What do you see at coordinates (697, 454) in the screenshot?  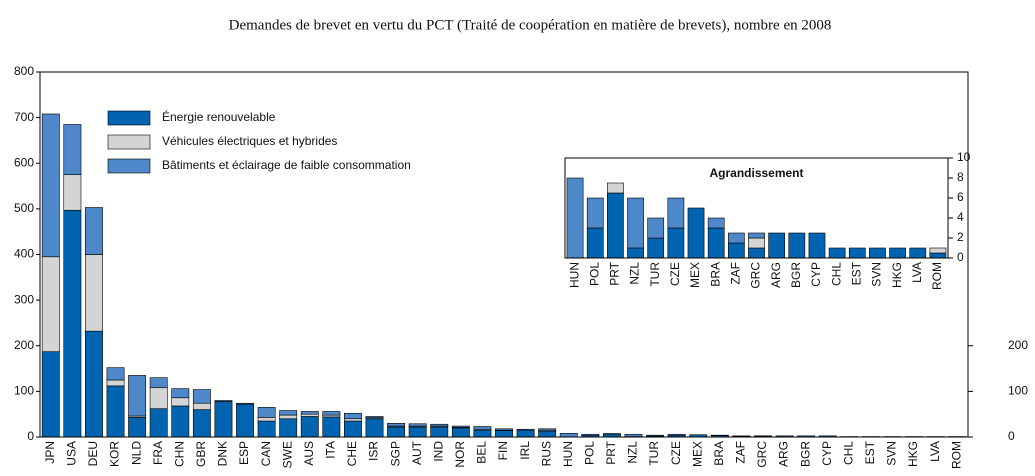 I see `x-tick-label: MEX` at bounding box center [697, 454].